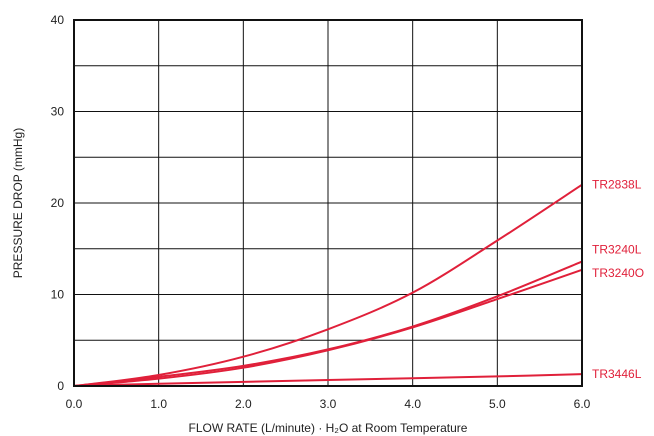 This screenshot has height=436, width=654. Describe the element at coordinates (617, 374) in the screenshot. I see `series-label-tr3446l: TR3446L` at that location.